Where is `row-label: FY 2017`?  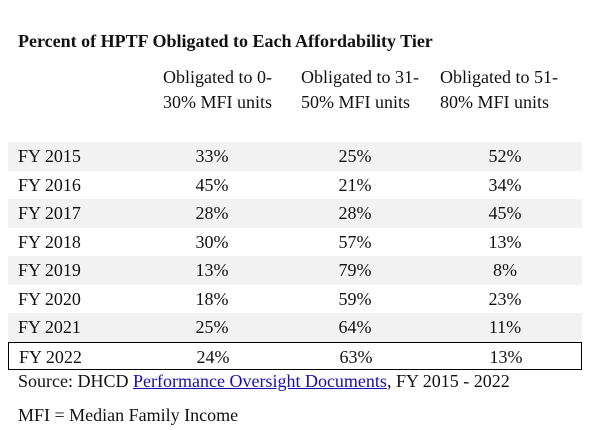
row-label: FY 2017 is located at coordinates (49, 213).